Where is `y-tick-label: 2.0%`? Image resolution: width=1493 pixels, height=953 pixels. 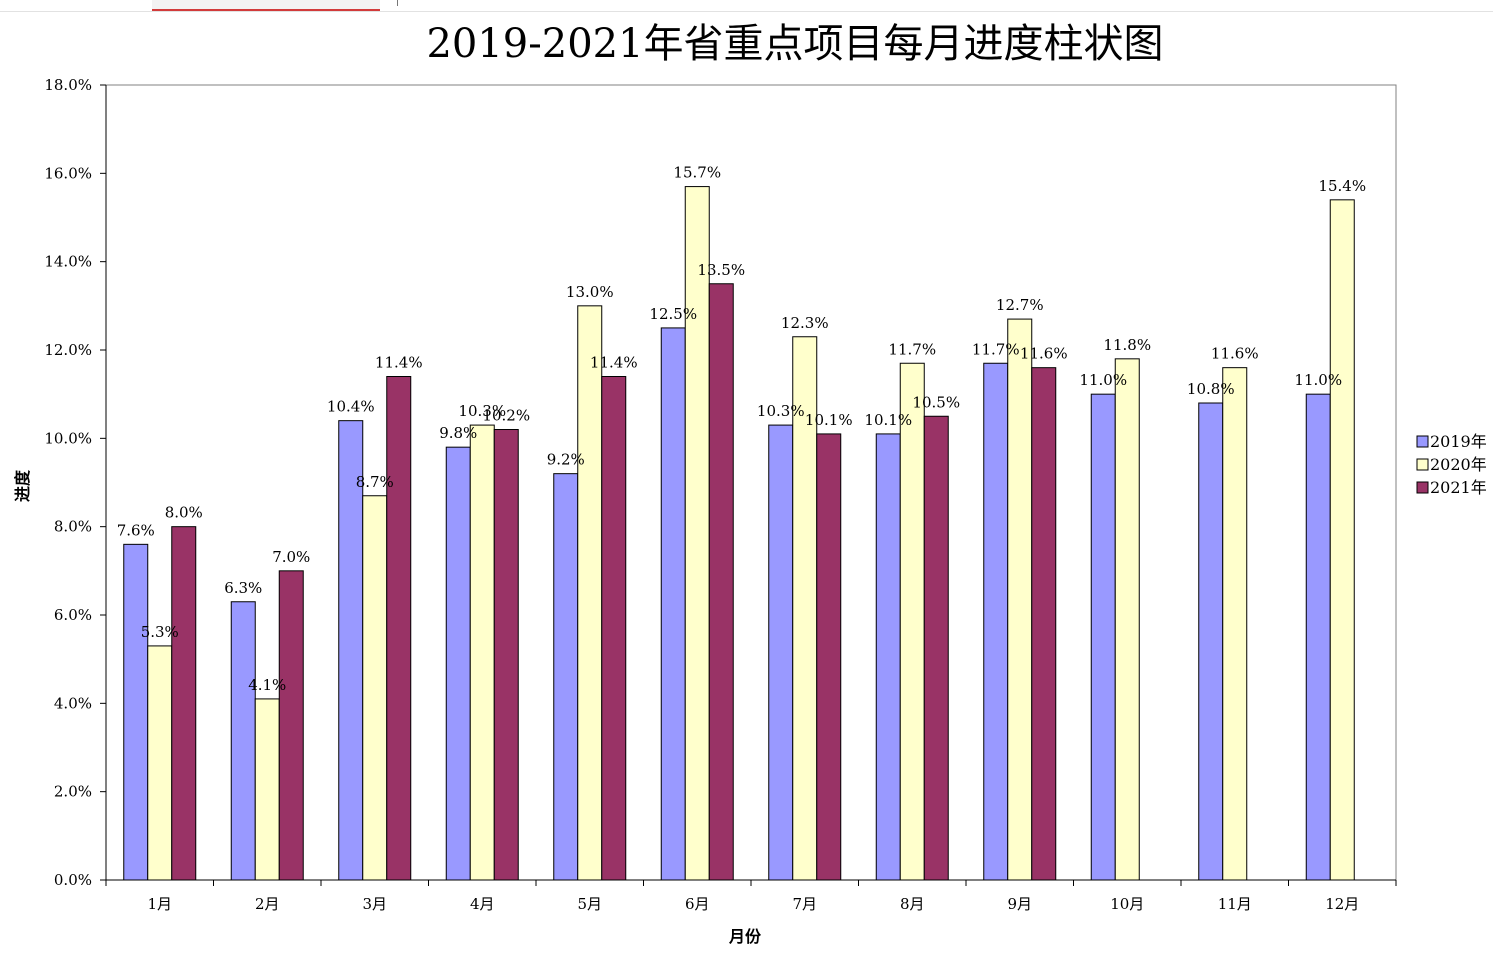 y-tick-label: 2.0% is located at coordinates (73, 792).